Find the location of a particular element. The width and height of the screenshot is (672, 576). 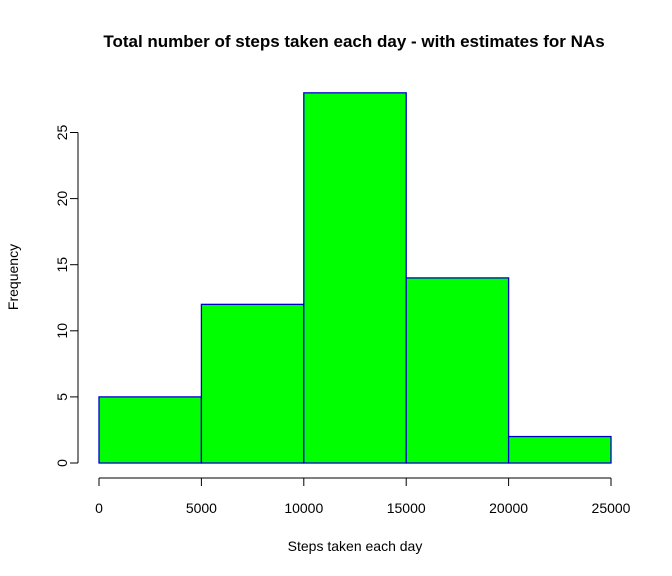

y-tick-label: 25 is located at coordinates (62, 133).